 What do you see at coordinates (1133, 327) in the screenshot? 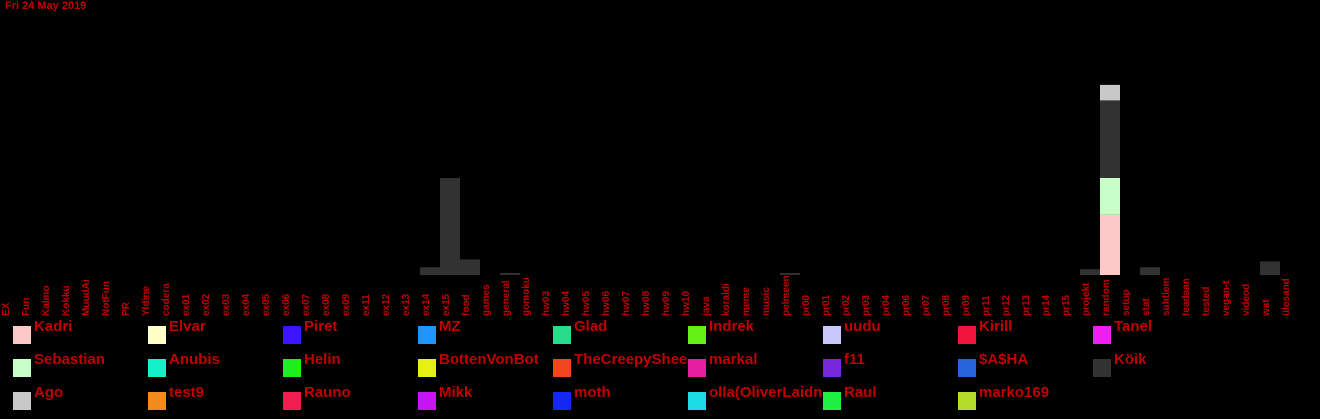
I see `legend-label: Tanel` at bounding box center [1133, 327].